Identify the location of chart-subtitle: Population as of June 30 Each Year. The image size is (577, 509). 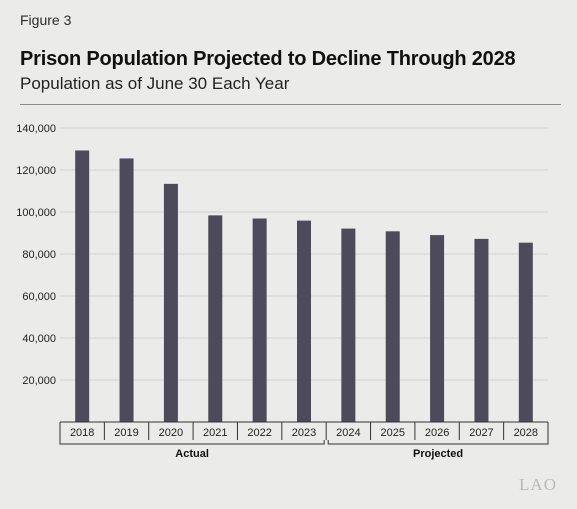
(155, 83).